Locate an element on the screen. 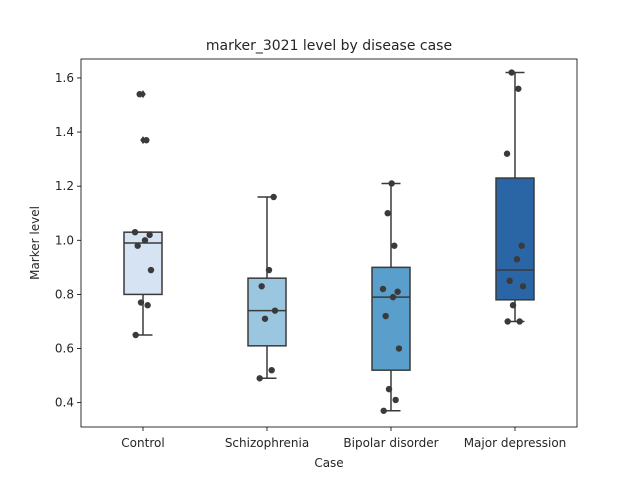 The width and height of the screenshot is (640, 480). y-tick-label-0: 0.4 is located at coordinates (64, 403).